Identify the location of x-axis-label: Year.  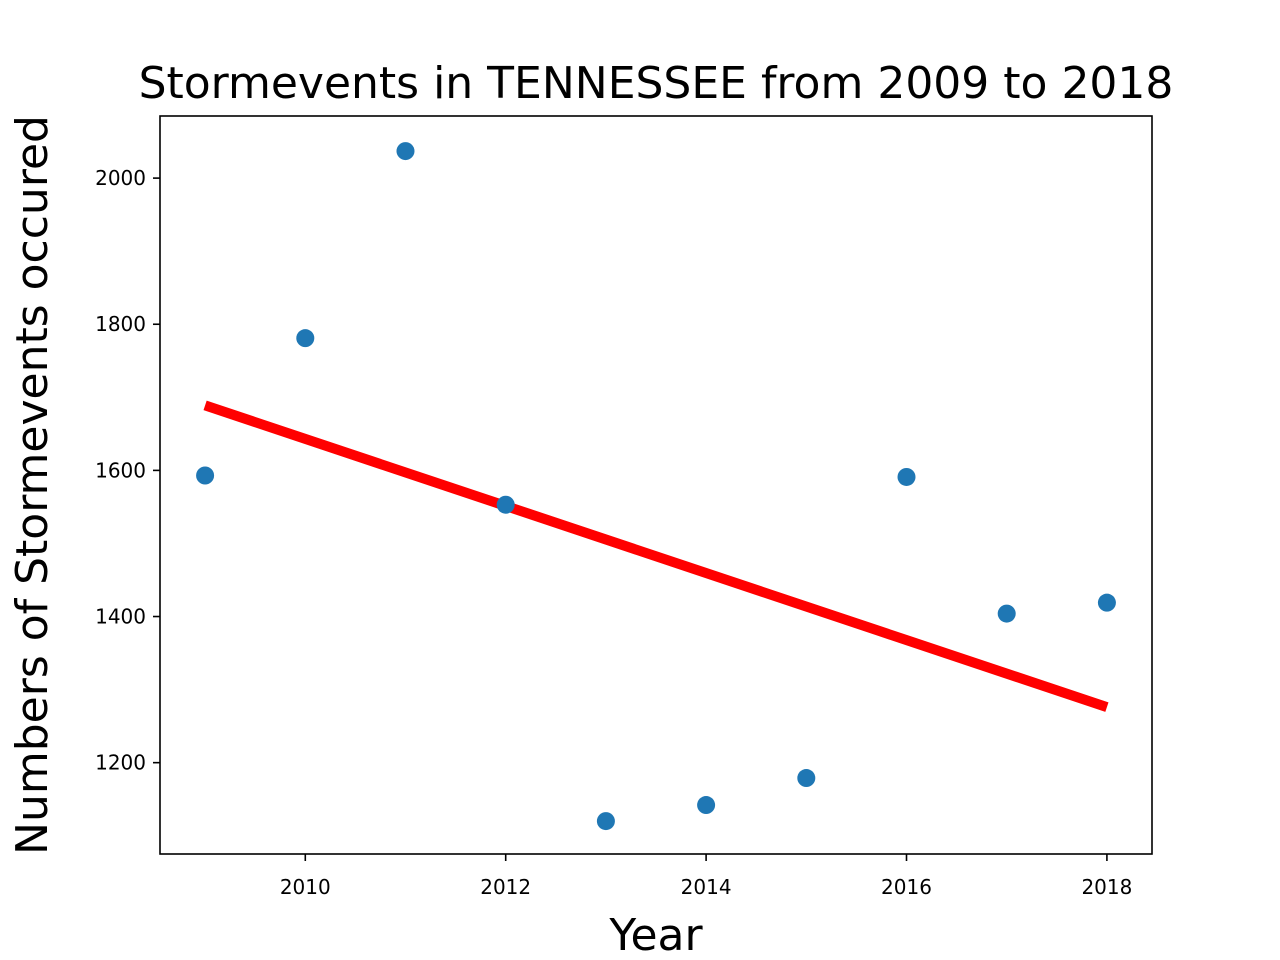
(655, 935).